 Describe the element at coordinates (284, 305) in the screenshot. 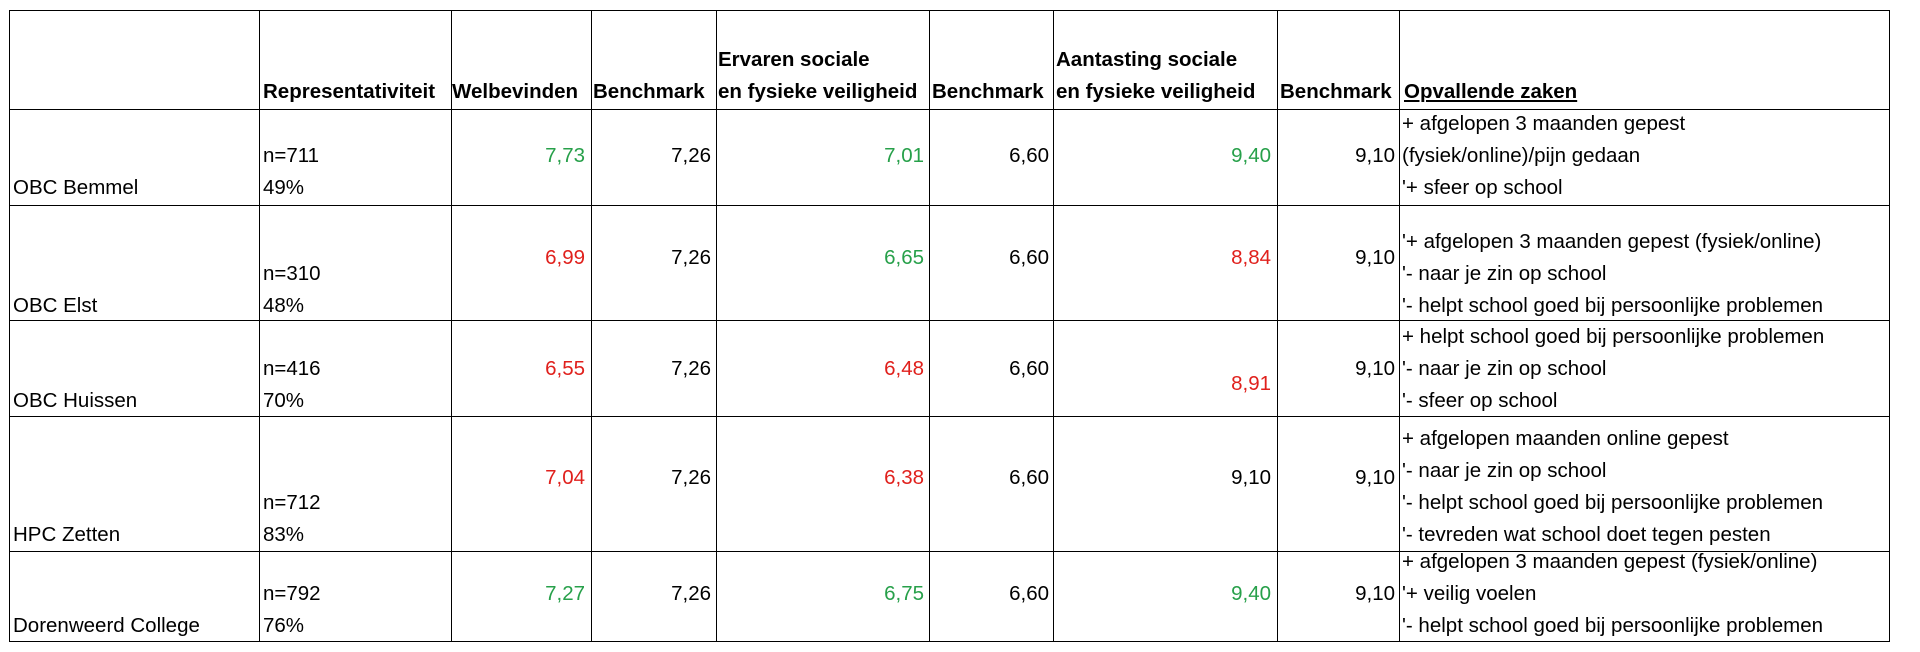

I see `response-percentage: 48%` at that location.